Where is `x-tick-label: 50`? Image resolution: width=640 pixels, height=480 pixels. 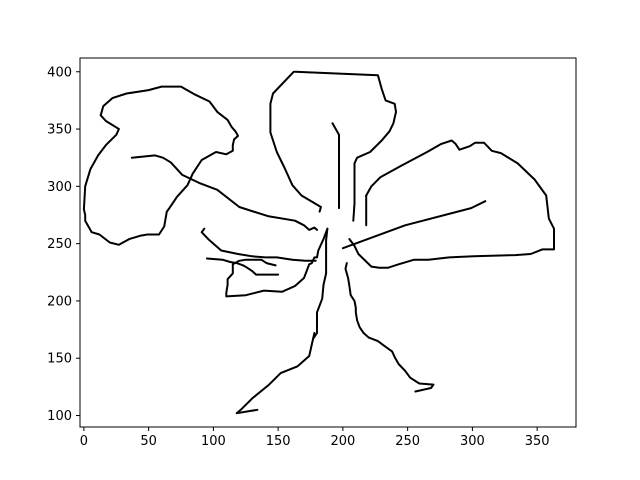
x-tick-label: 50 is located at coordinates (148, 441).